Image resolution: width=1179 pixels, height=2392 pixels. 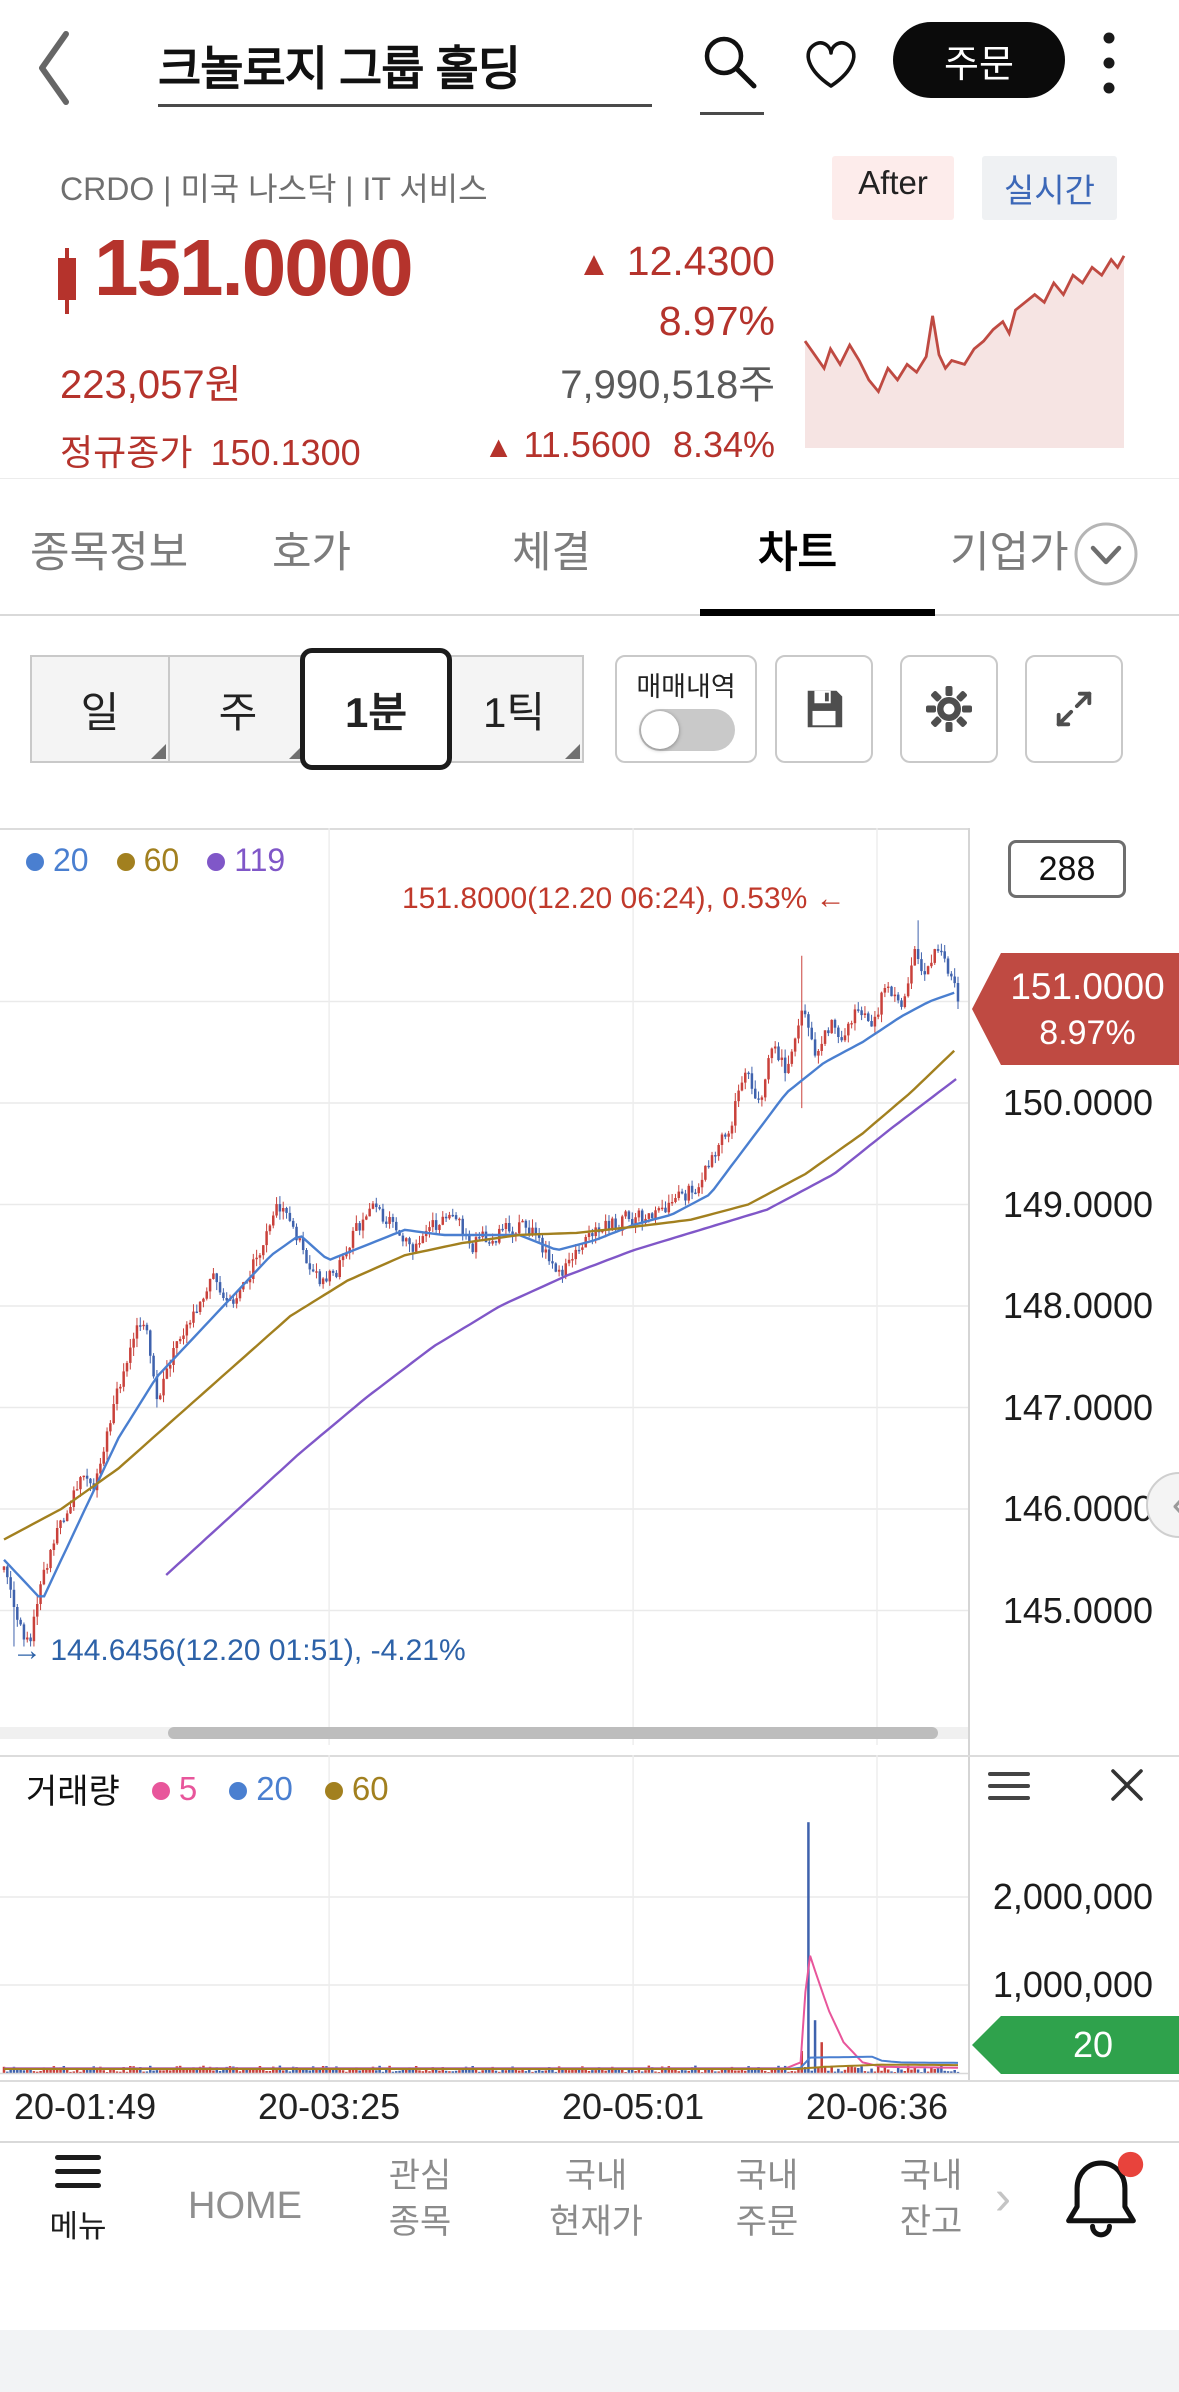 I want to click on volume-label: 거래량, so click(x=73, y=1792).